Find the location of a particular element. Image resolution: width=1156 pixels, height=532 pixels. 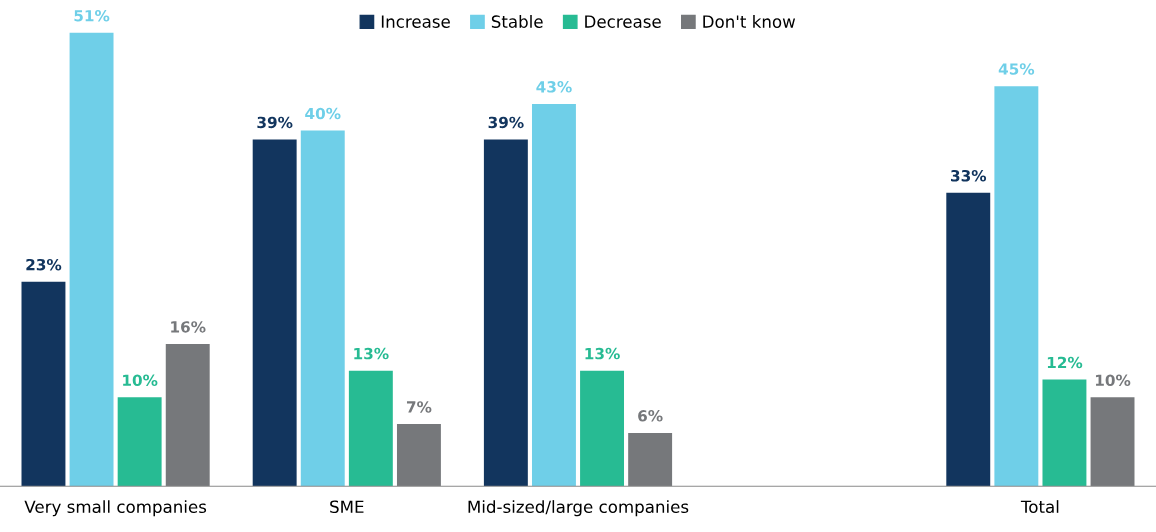

legend-label: Don't know is located at coordinates (749, 21).